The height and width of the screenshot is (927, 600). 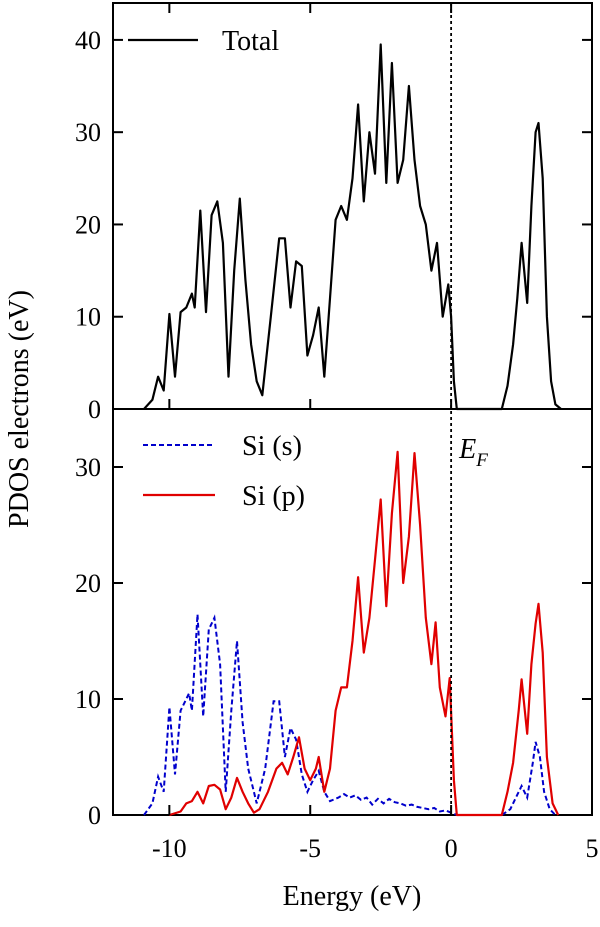 What do you see at coordinates (467, 449) in the screenshot?
I see `fermi-label-main: E` at bounding box center [467, 449].